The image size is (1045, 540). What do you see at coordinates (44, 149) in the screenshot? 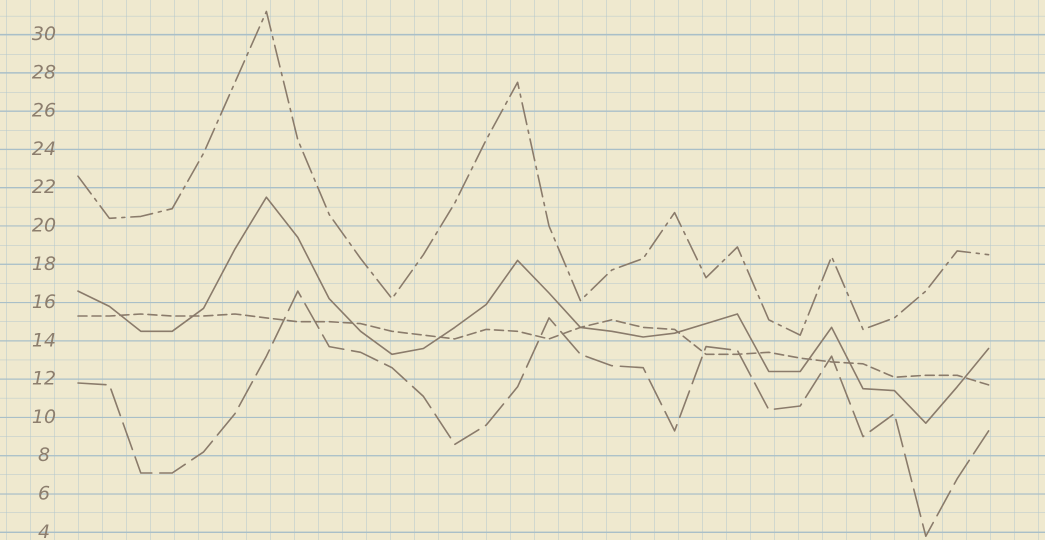
I see `y-tick-label: 24` at bounding box center [44, 149].